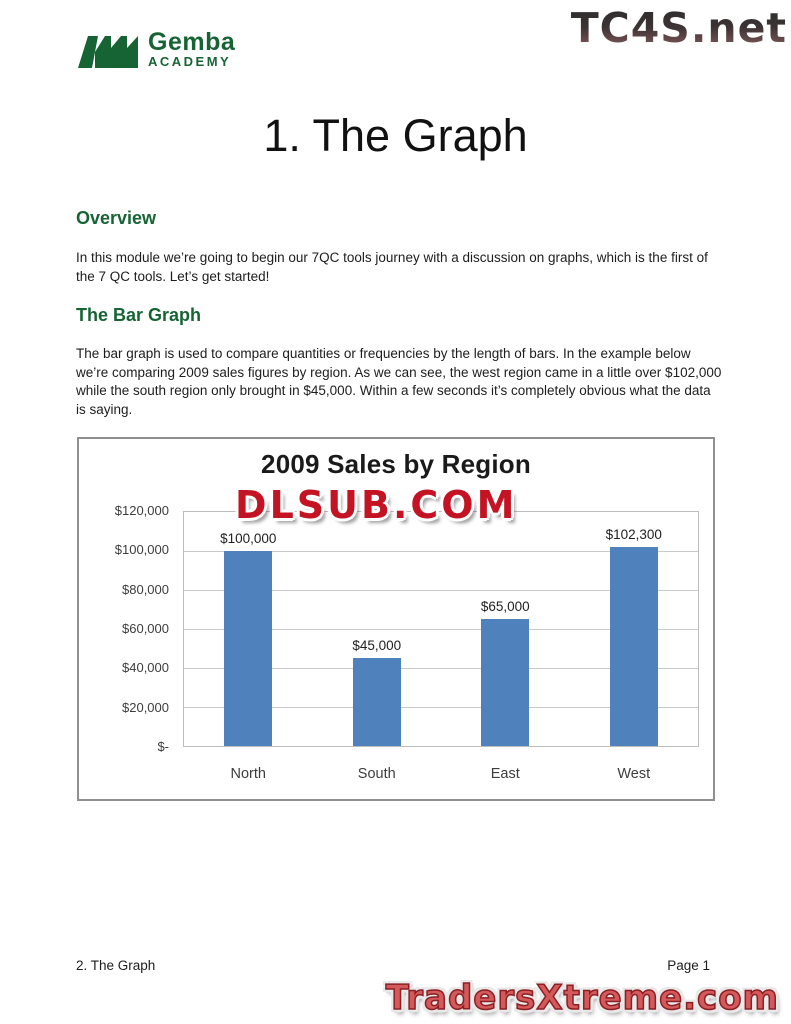 The height and width of the screenshot is (1024, 791). Describe the element at coordinates (688, 965) in the screenshot. I see `footer-page-number: Page 1` at that location.